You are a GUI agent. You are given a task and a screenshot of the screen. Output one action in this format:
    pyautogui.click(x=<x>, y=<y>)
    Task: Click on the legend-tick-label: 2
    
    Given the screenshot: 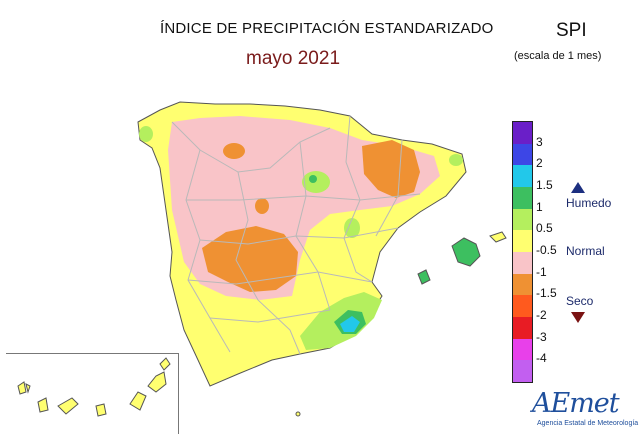 What is the action you would take?
    pyautogui.click(x=539, y=163)
    